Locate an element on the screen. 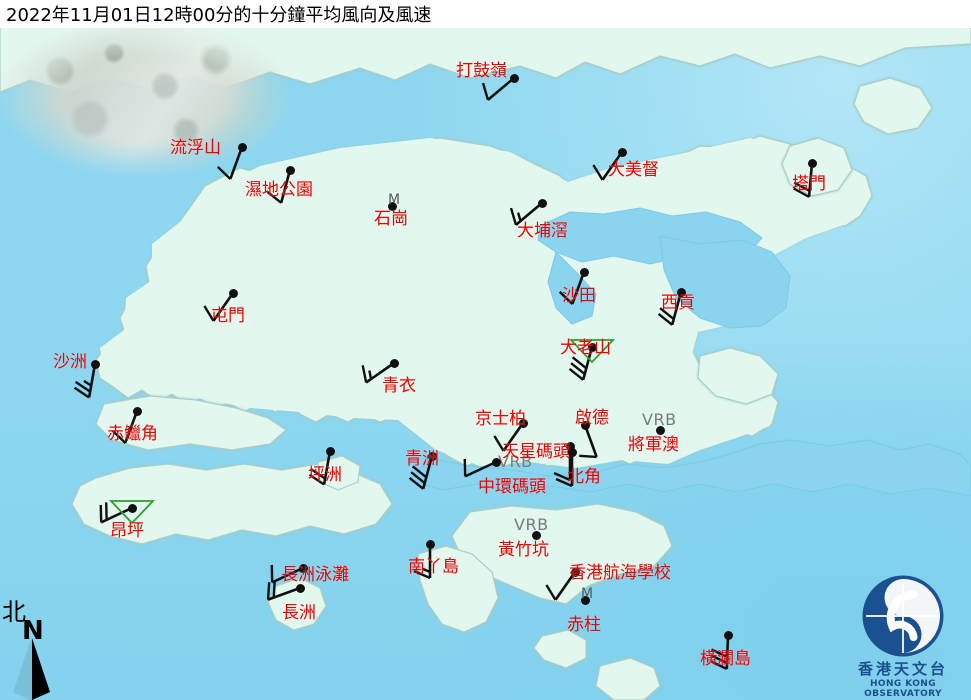  station-label: 青衣 is located at coordinates (399, 386).